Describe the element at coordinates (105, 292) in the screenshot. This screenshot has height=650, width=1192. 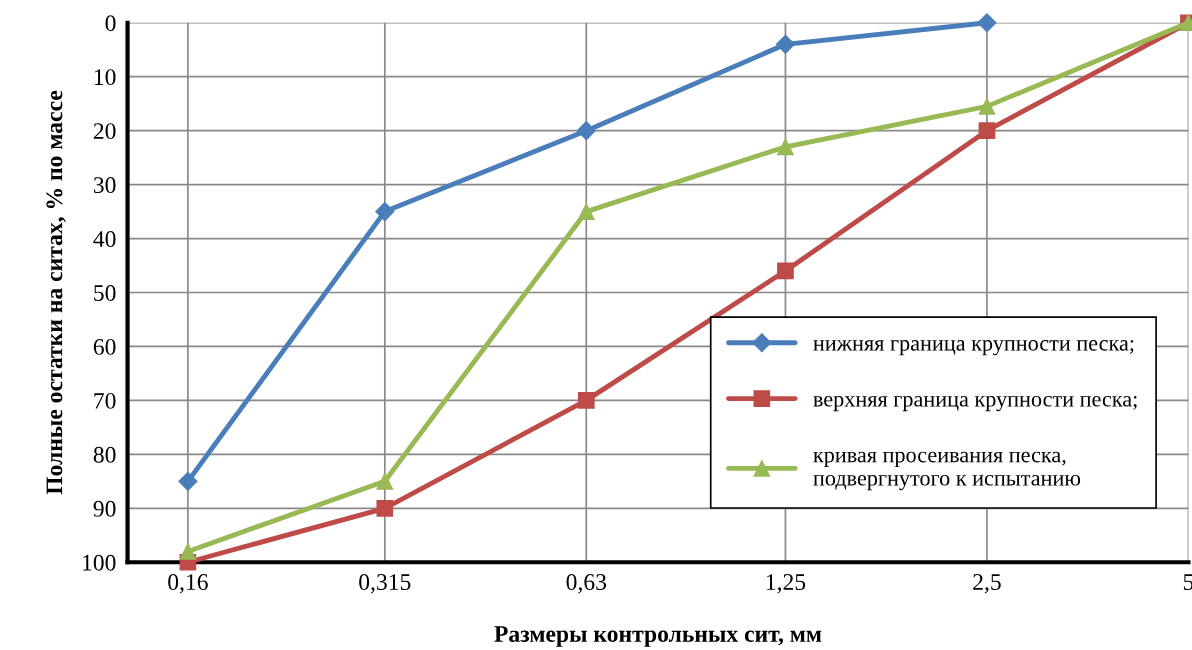
I see `y-tick-label: 50` at that location.